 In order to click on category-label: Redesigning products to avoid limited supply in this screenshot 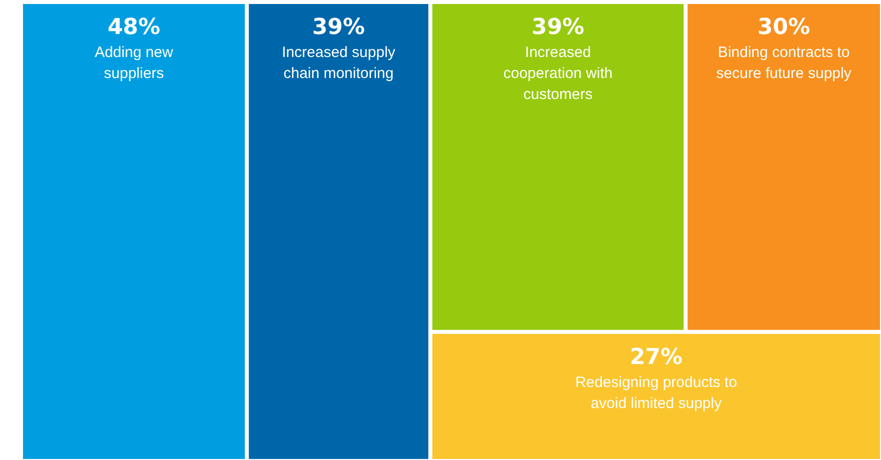, I will do `click(656, 393)`.